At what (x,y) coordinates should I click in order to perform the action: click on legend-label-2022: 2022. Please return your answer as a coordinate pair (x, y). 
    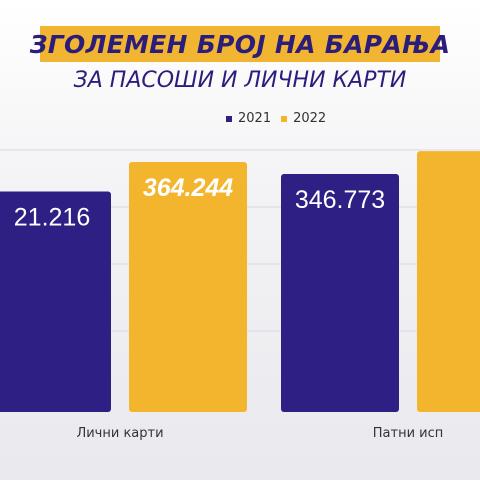
    Looking at the image, I should click on (310, 118).